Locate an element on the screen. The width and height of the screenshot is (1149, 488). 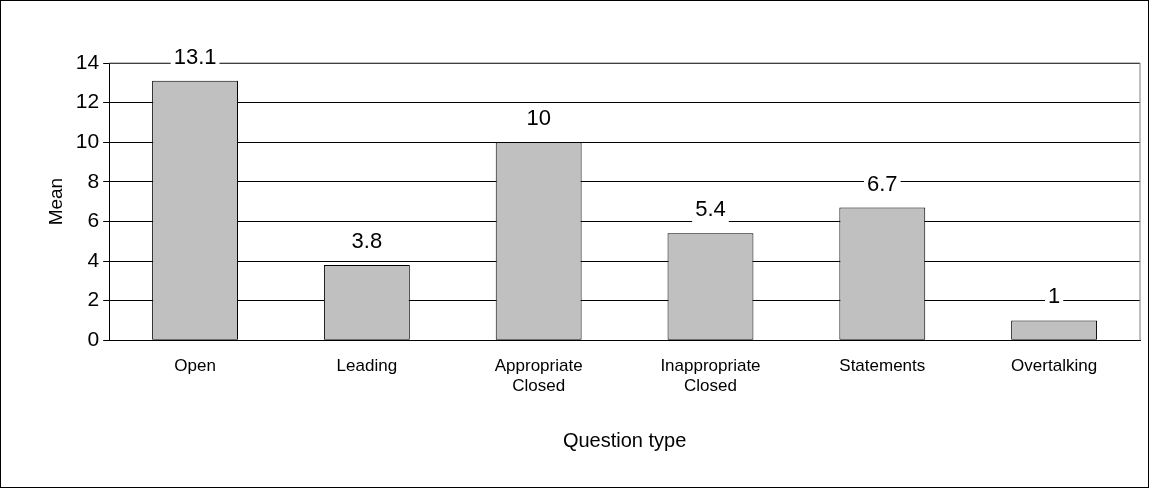
x-tick-label: Leading is located at coordinates (367, 366).